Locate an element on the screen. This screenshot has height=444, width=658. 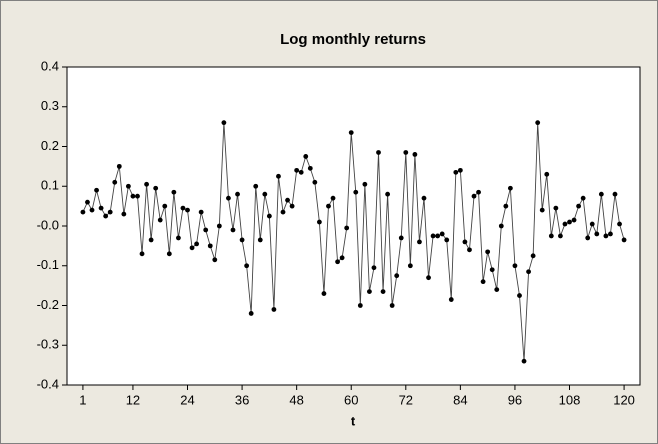
x-tick-label: 36 is located at coordinates (242, 399).